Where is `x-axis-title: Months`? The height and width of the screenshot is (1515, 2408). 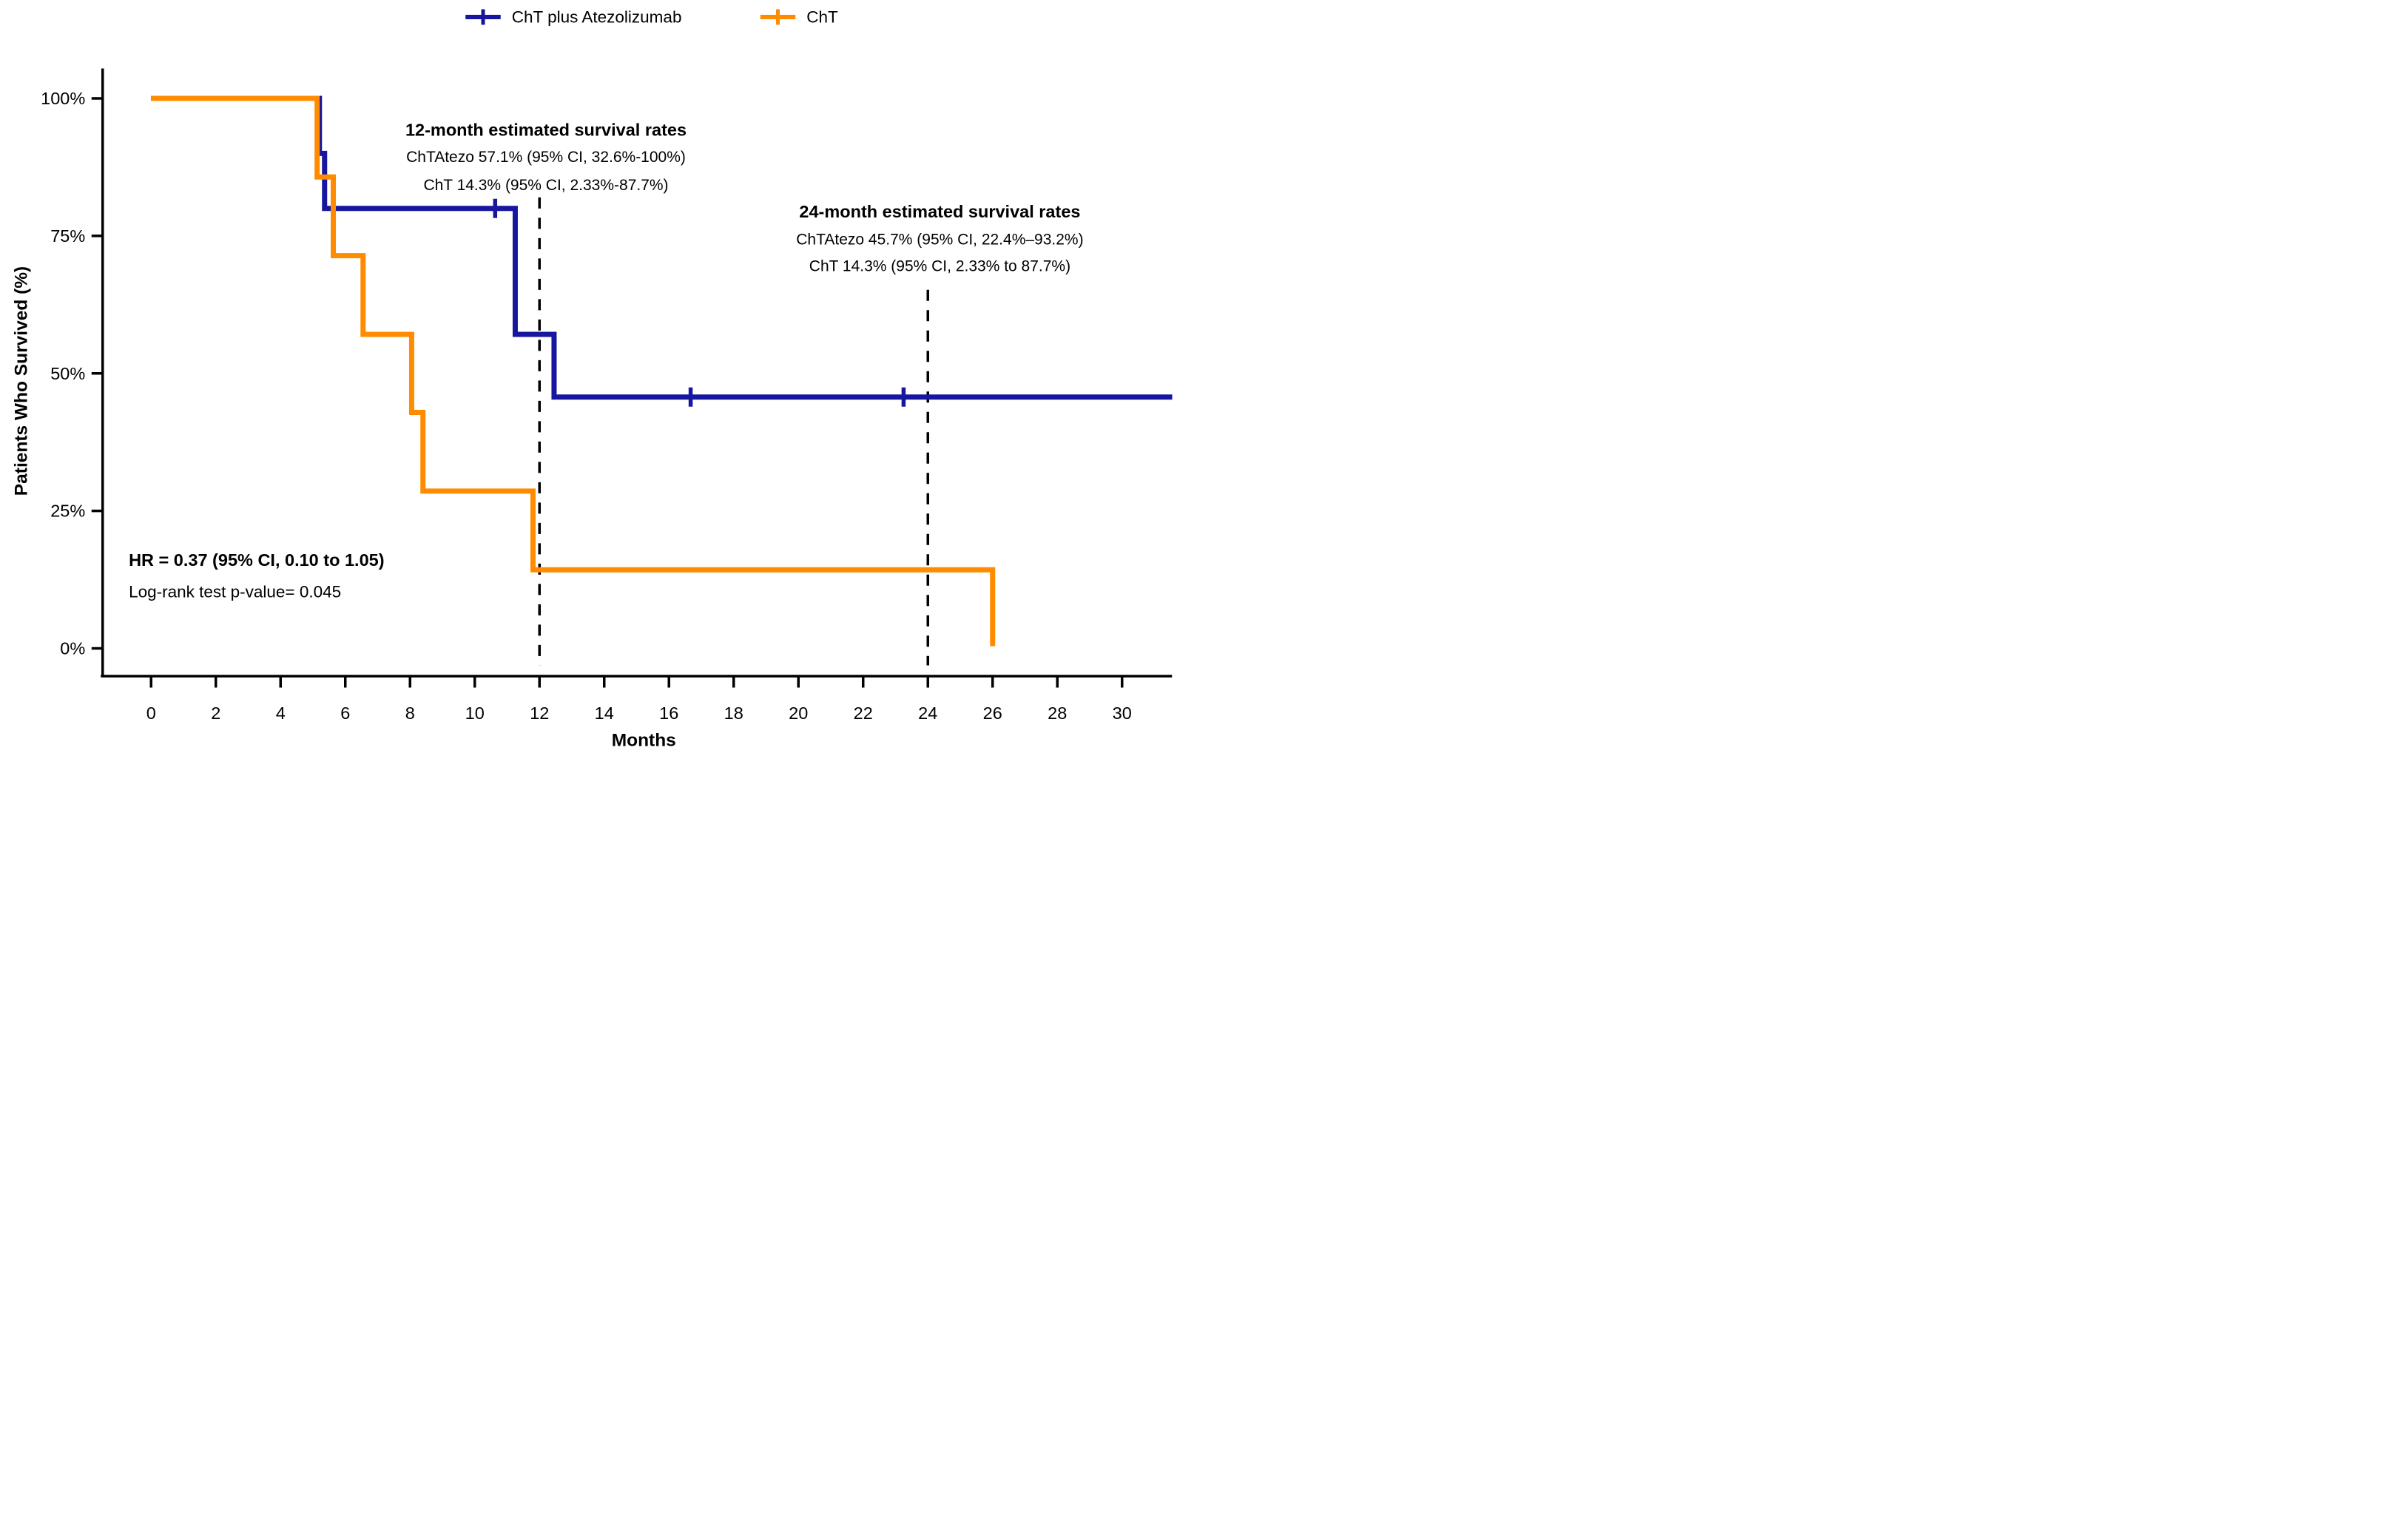
x-axis-title: Months is located at coordinates (644, 741).